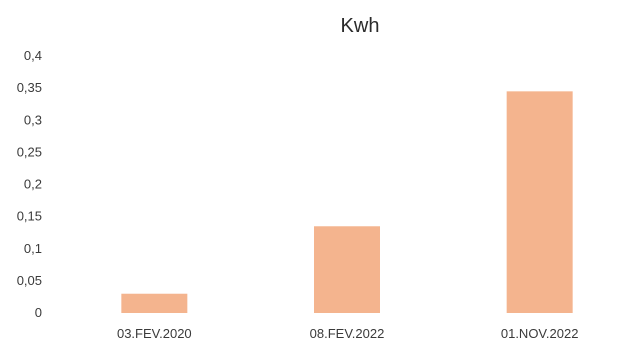 The width and height of the screenshot is (641, 345). I want to click on y-tick-label: 0,25, so click(29, 151).